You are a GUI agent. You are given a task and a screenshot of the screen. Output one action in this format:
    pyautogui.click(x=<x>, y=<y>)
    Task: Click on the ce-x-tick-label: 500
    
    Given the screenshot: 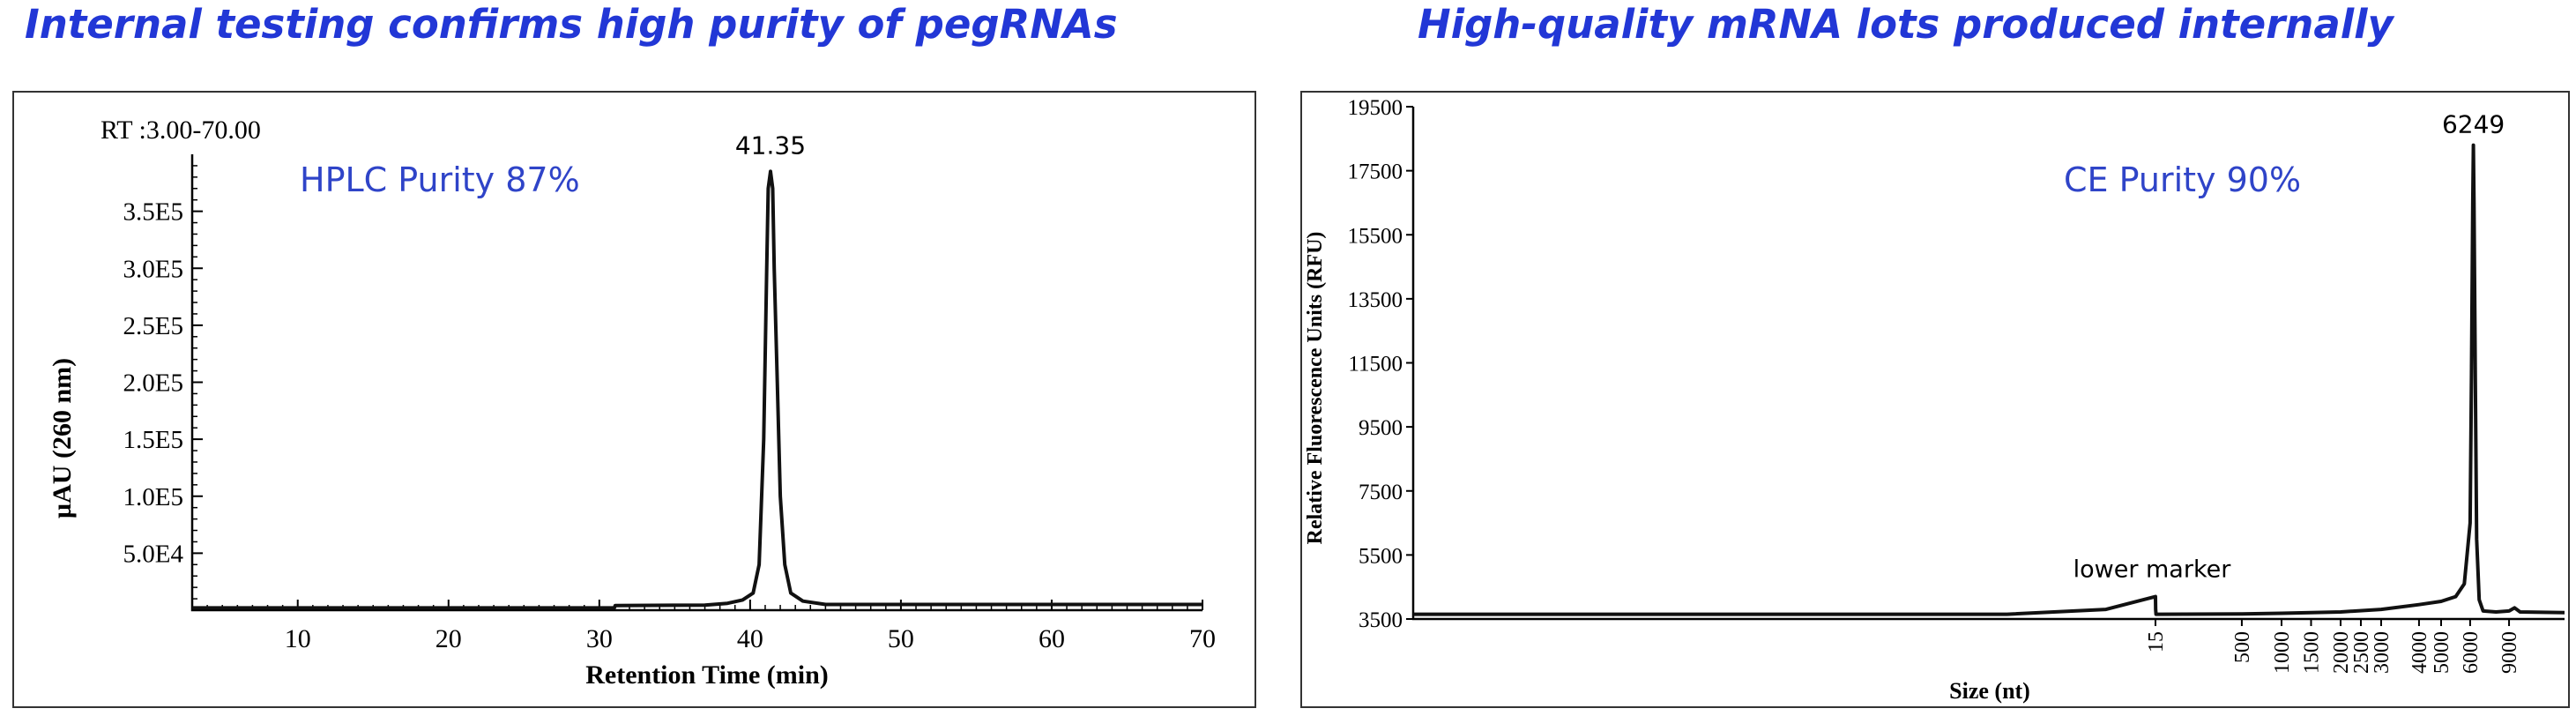 What is the action you would take?
    pyautogui.click(x=2242, y=647)
    